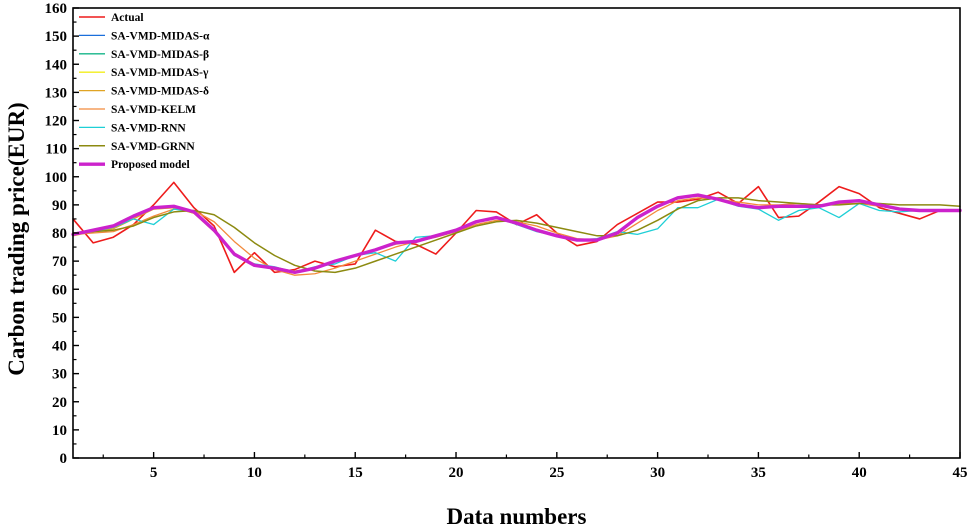 The width and height of the screenshot is (969, 528). What do you see at coordinates (254, 473) in the screenshot?
I see `x-tick-label: 10` at bounding box center [254, 473].